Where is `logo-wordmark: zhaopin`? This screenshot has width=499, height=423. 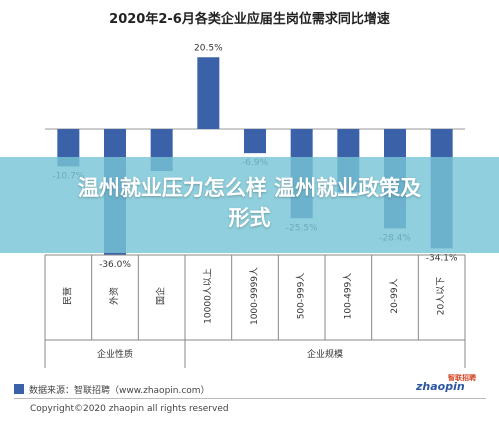
logo-wordmark: zhaopin is located at coordinates (440, 386).